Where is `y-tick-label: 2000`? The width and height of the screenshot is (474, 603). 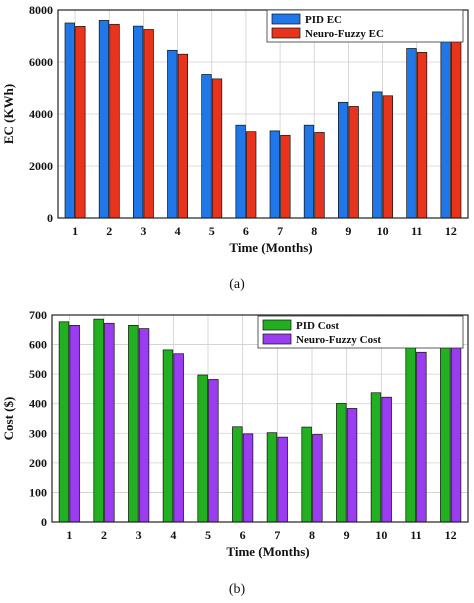
y-tick-label: 2000 is located at coordinates (41, 166).